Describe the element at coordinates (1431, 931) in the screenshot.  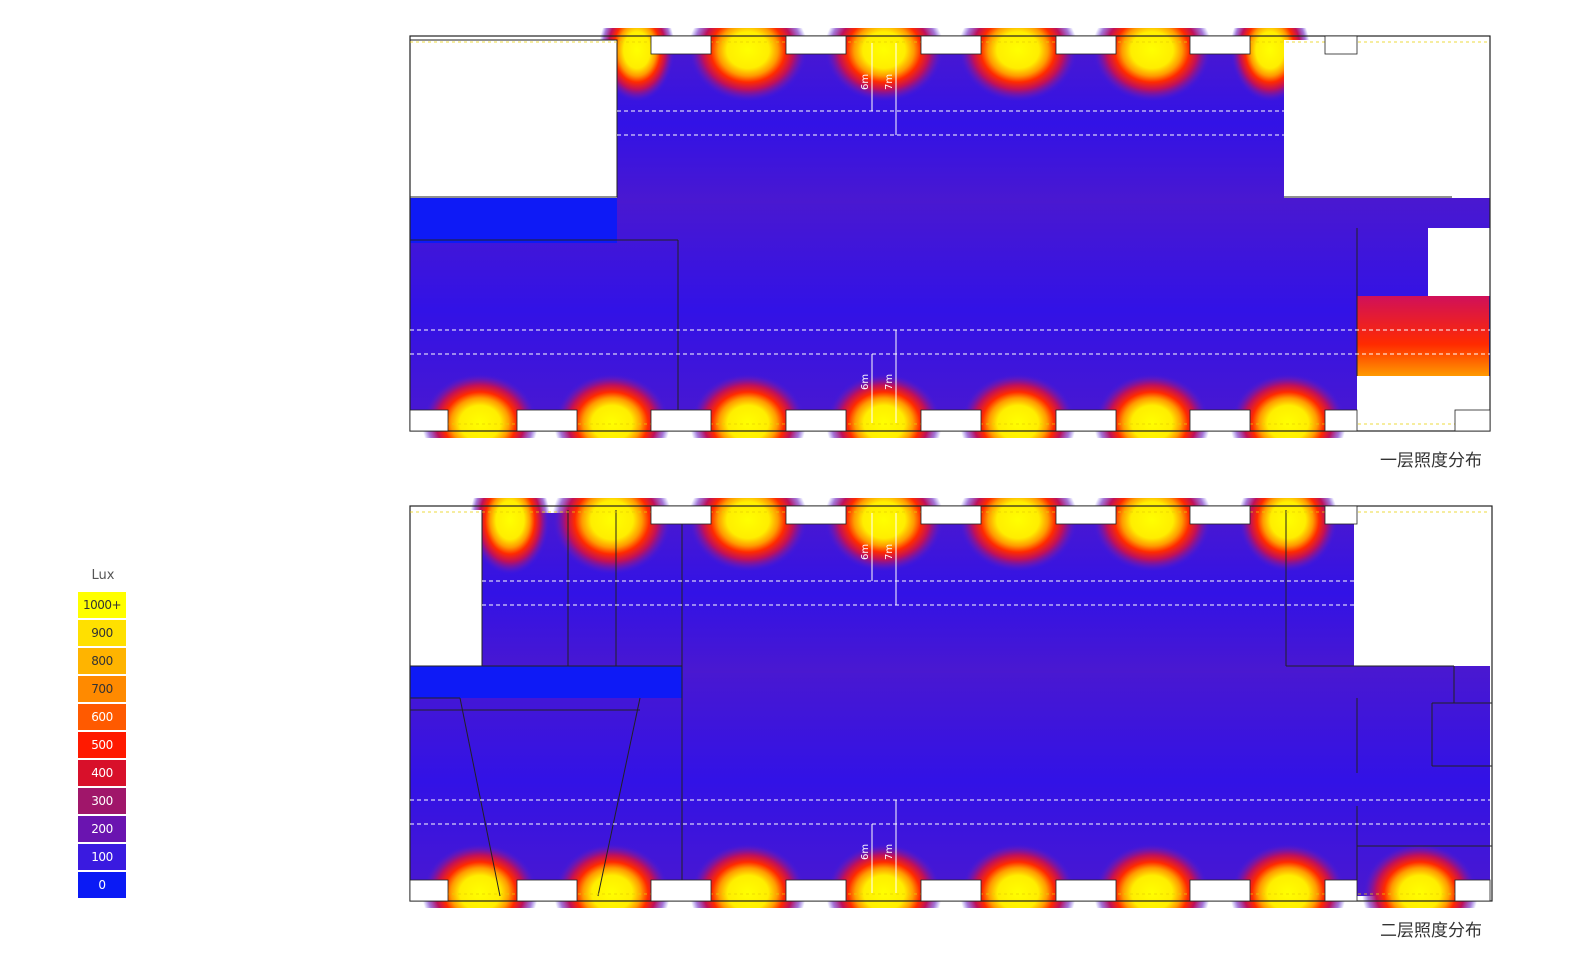
I see `floor-2-caption: 二层照度分布` at that location.